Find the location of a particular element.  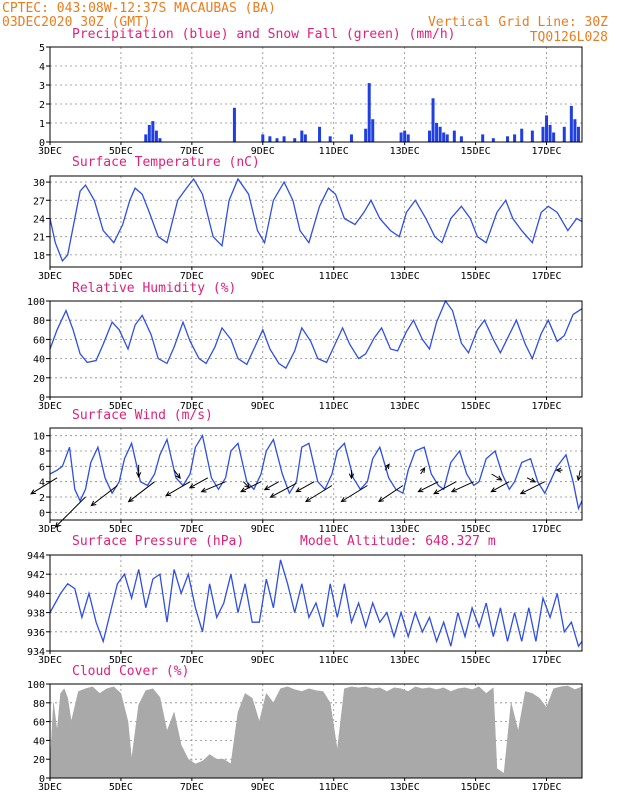

y-tick-label: 40 is located at coordinates (39, 360).